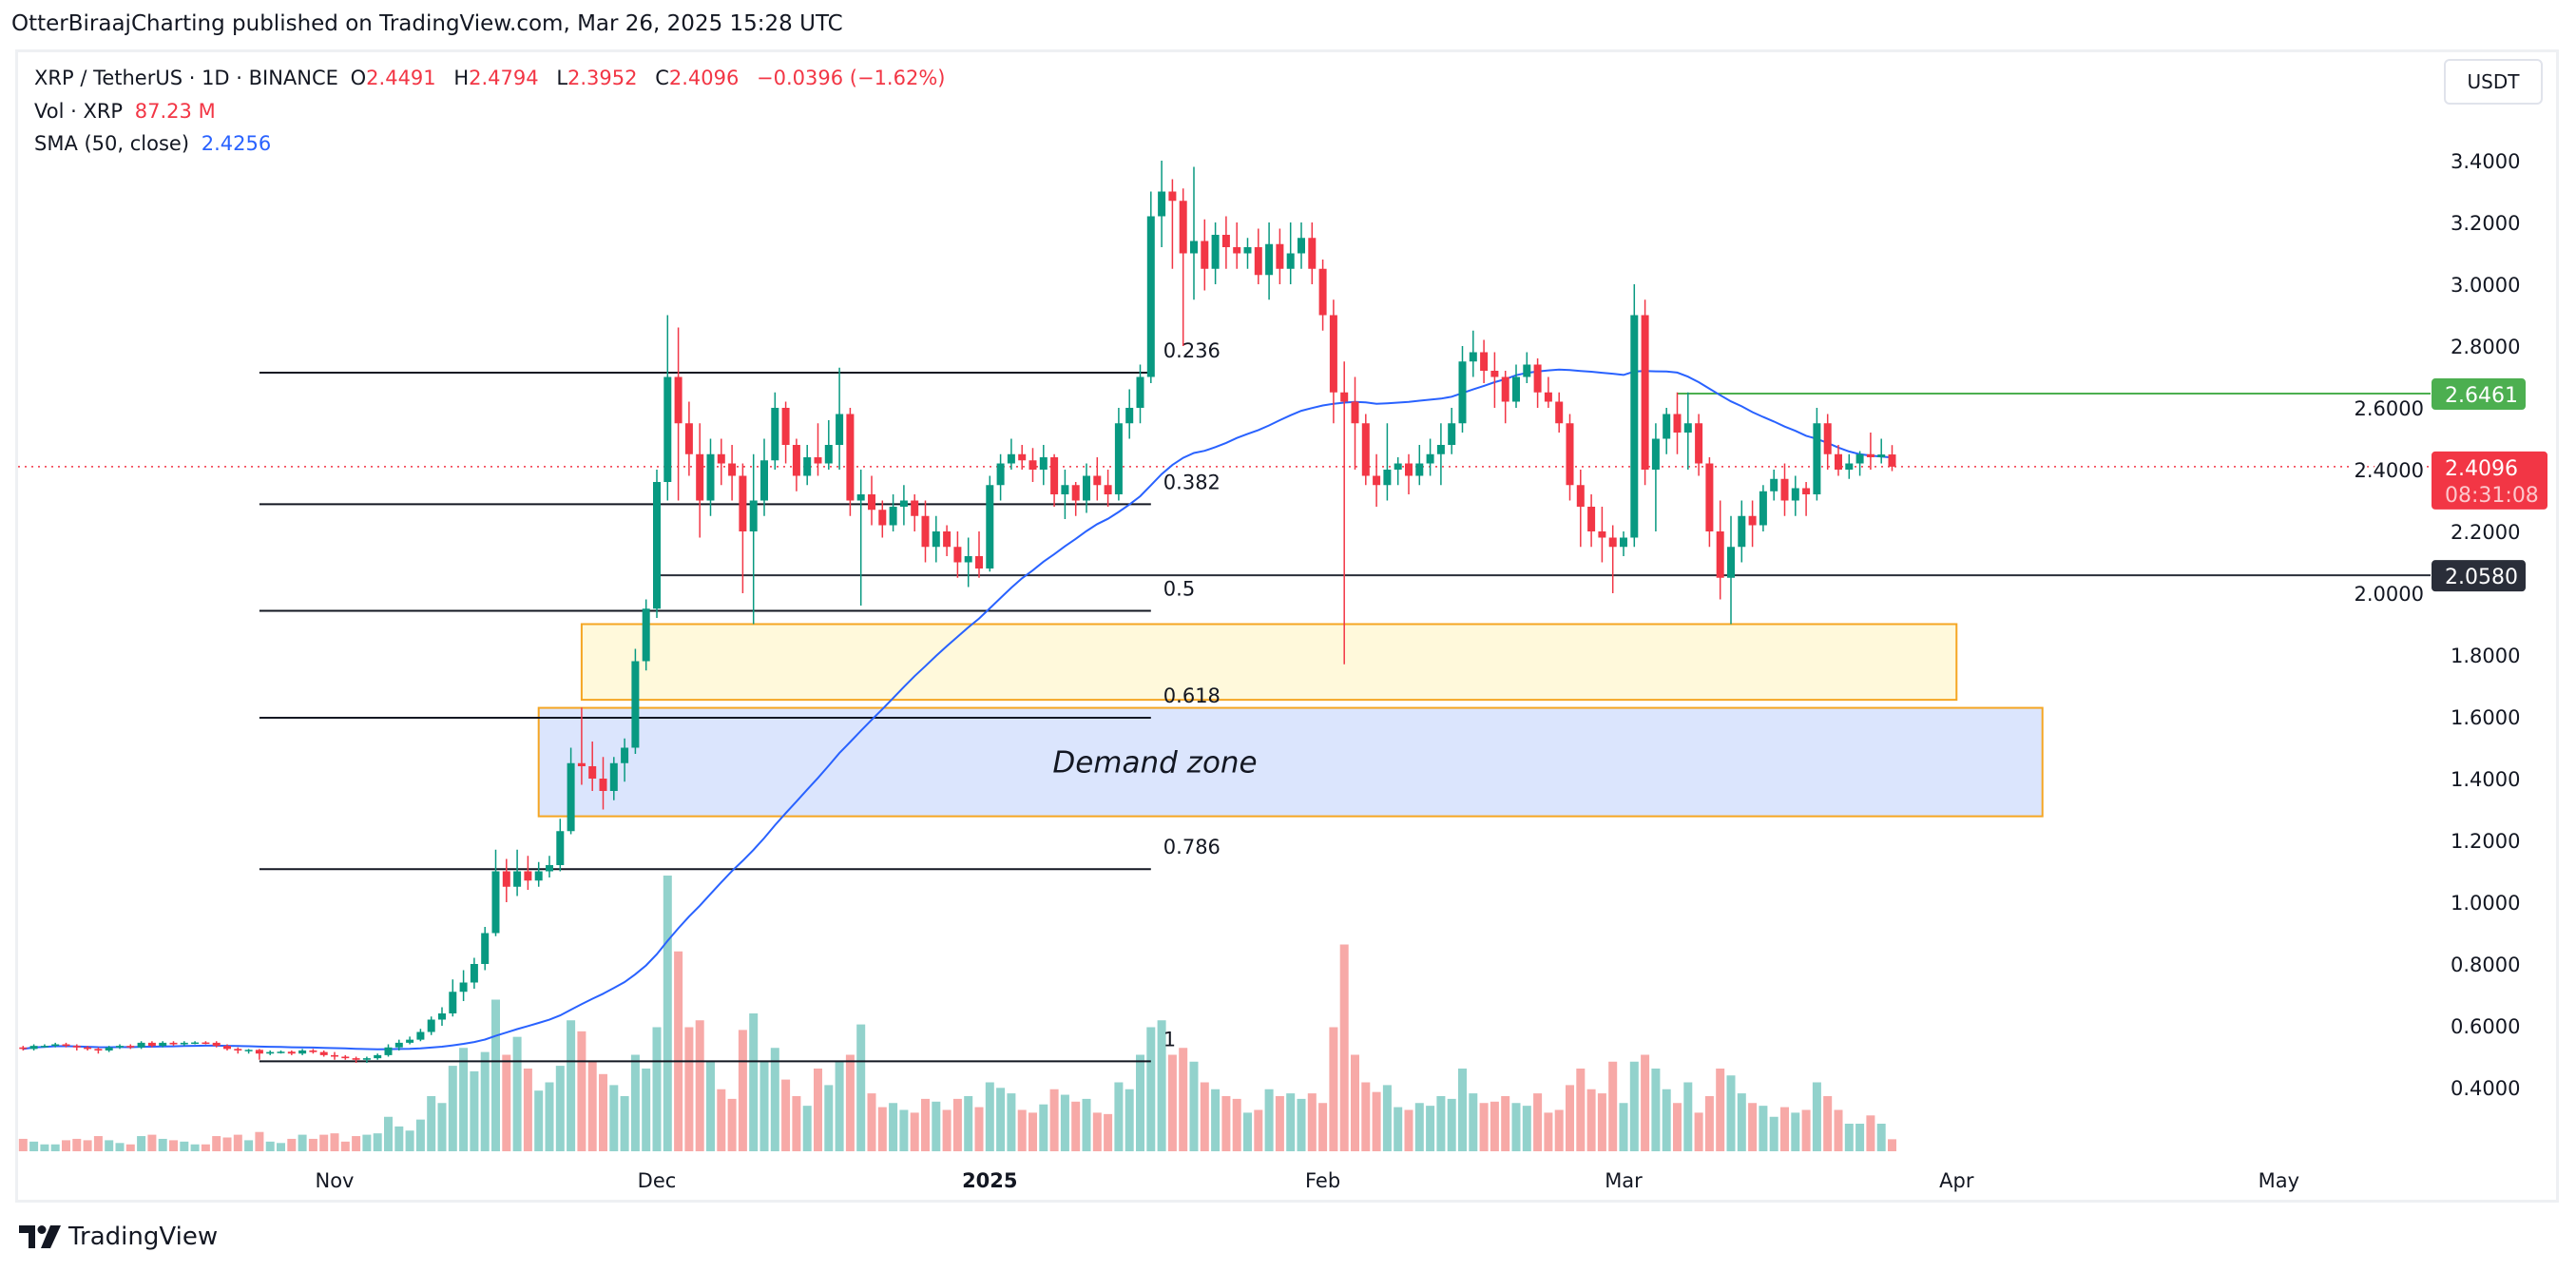 The image size is (2576, 1272). Describe the element at coordinates (2494, 82) in the screenshot. I see `currency-button: USDT` at that location.